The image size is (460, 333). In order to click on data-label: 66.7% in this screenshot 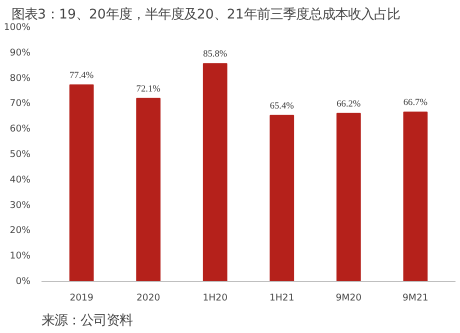, I will do `click(415, 103)`.